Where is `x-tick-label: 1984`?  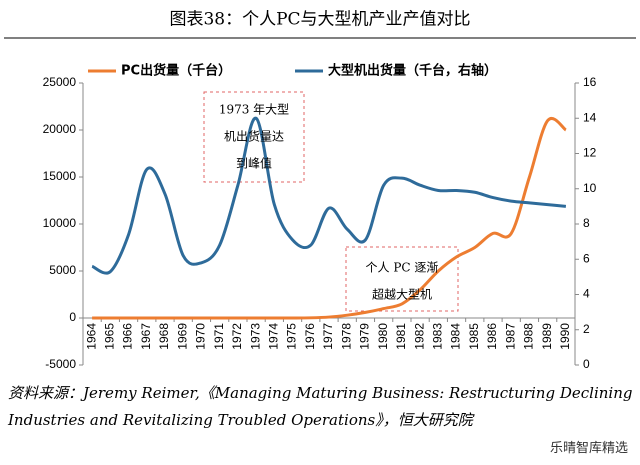 x-tick-label: 1984 is located at coordinates (456, 336).